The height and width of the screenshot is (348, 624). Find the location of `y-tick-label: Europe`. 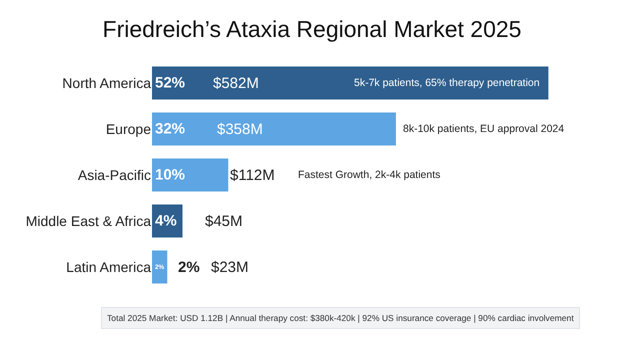

y-tick-label: Europe is located at coordinates (129, 128).